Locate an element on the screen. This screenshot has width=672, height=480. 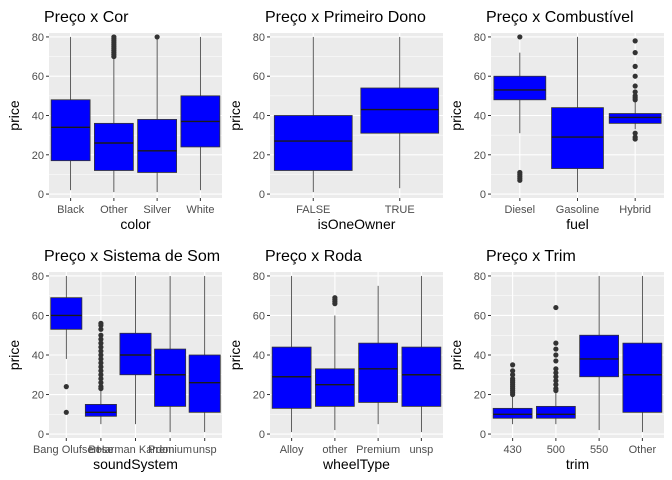
box-gasoline is located at coordinates (577, 138).